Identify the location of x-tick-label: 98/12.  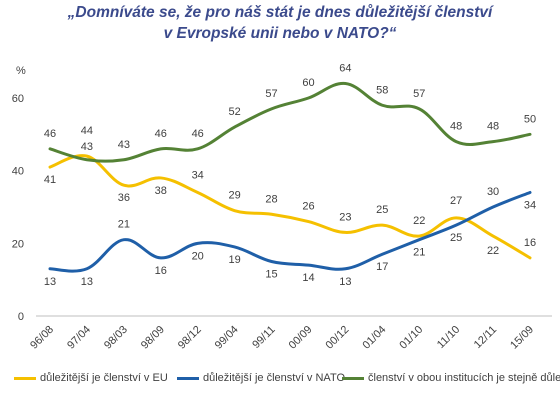
(190, 338).